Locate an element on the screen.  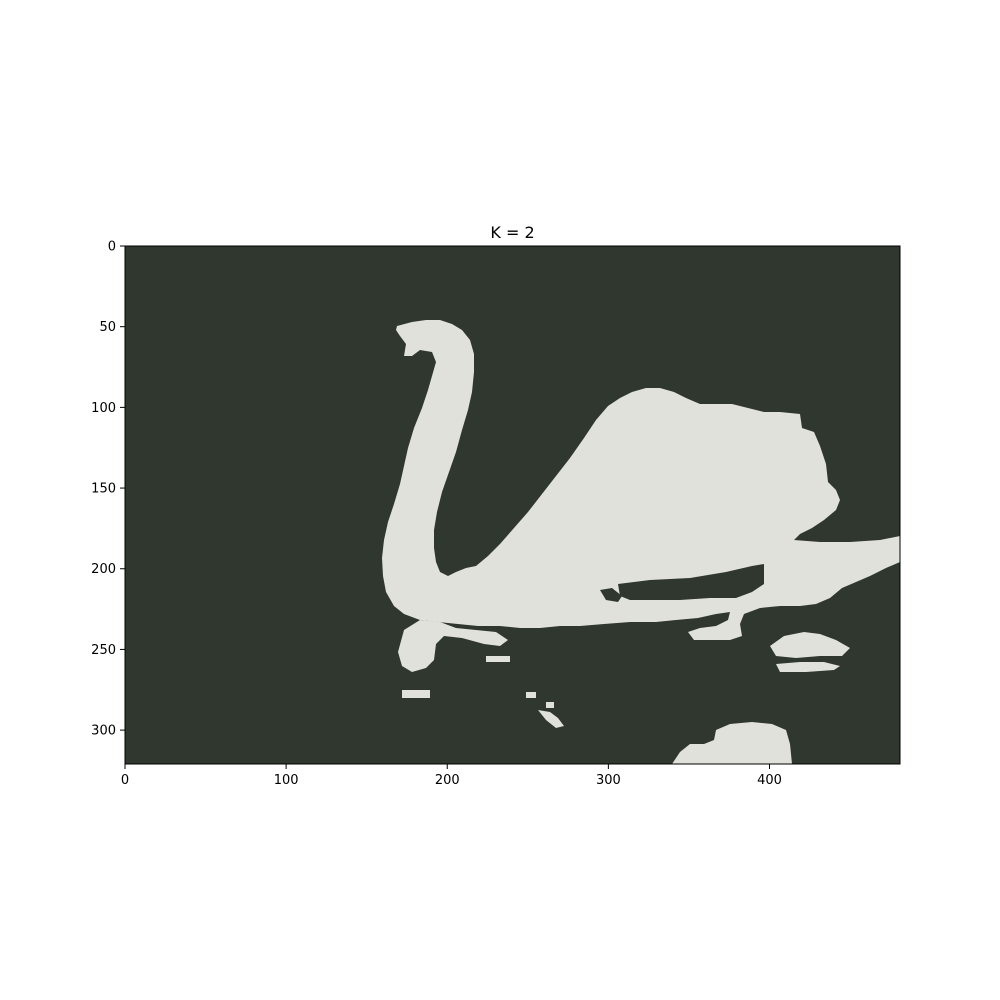
y-axis: 0 50 100 150 200 250 300 is located at coordinates (108, 489).